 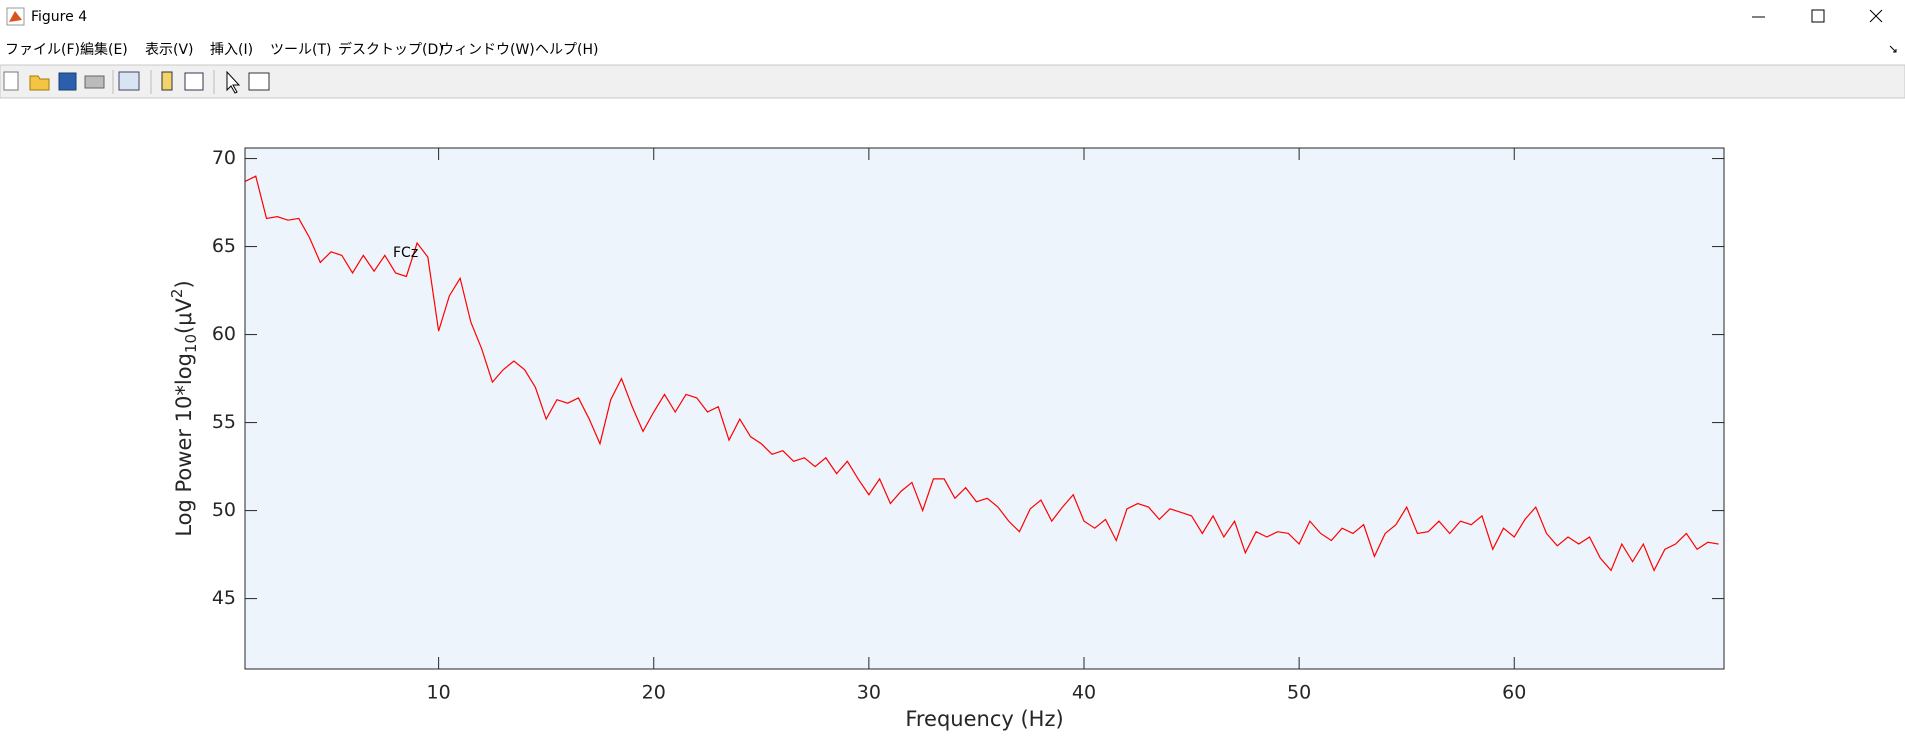 I want to click on open-icon, so click(x=39, y=83).